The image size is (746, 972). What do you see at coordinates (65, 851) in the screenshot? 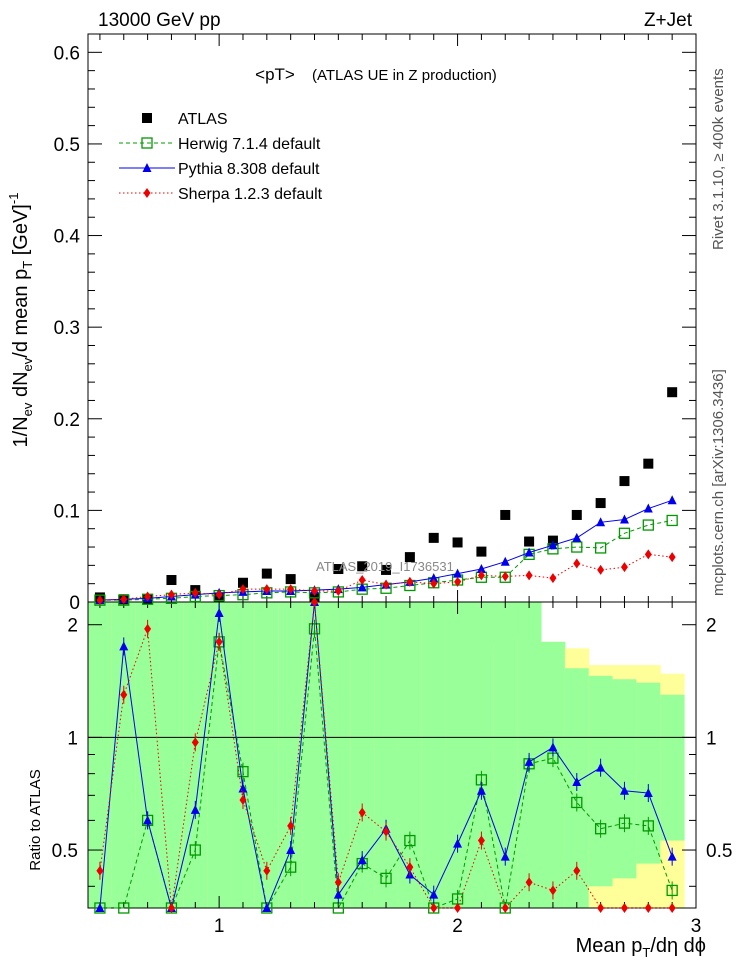
I see `ratio-y-tick-label: 0.5` at bounding box center [65, 851].